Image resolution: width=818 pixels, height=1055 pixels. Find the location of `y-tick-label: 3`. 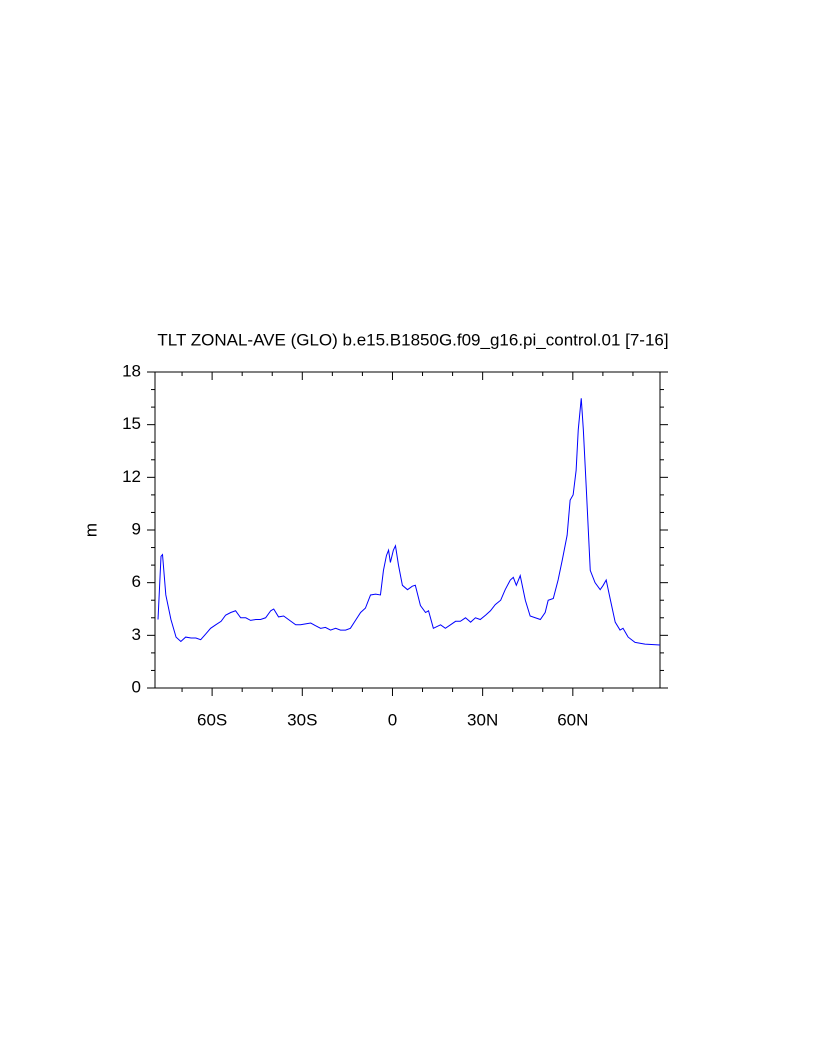

y-tick-label: 3 is located at coordinates (136, 634).